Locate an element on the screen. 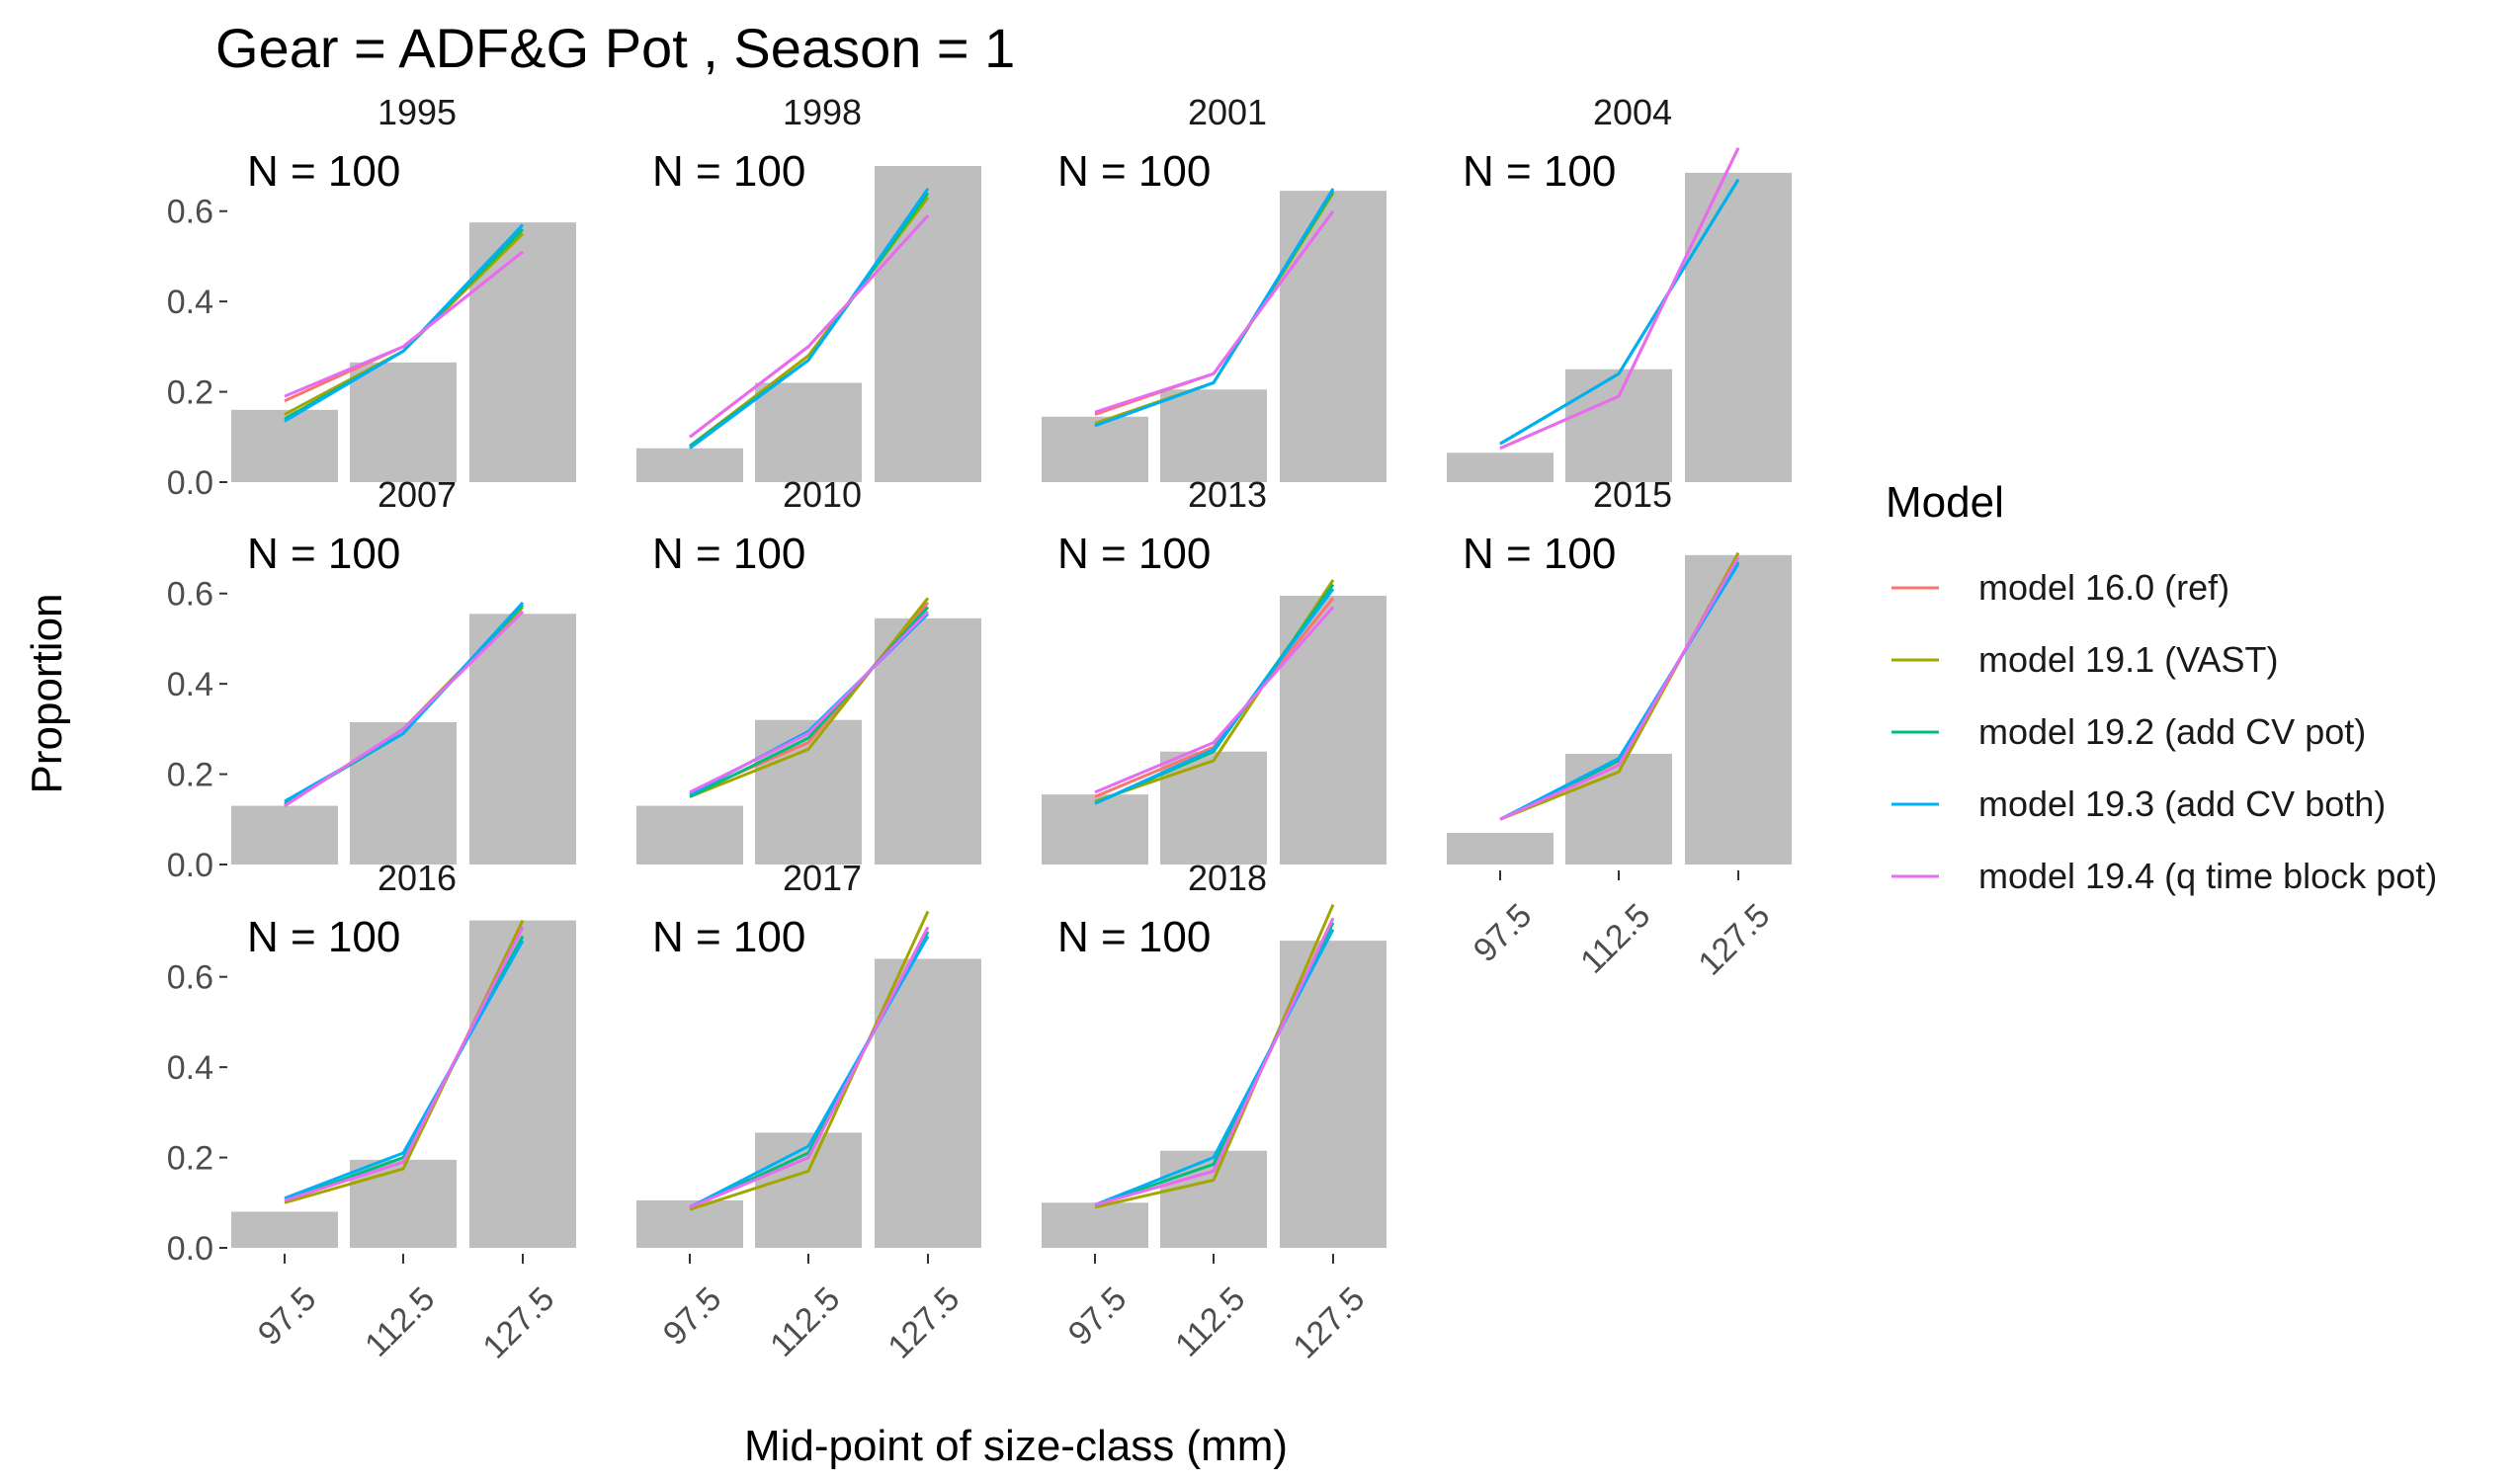  facet-panel-2010: 2010 N = 100 is located at coordinates (808, 669).